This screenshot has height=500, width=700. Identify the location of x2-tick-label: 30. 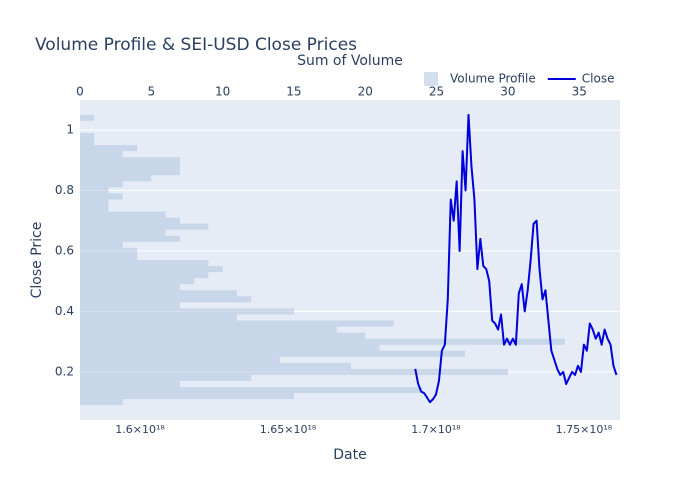
(507, 92).